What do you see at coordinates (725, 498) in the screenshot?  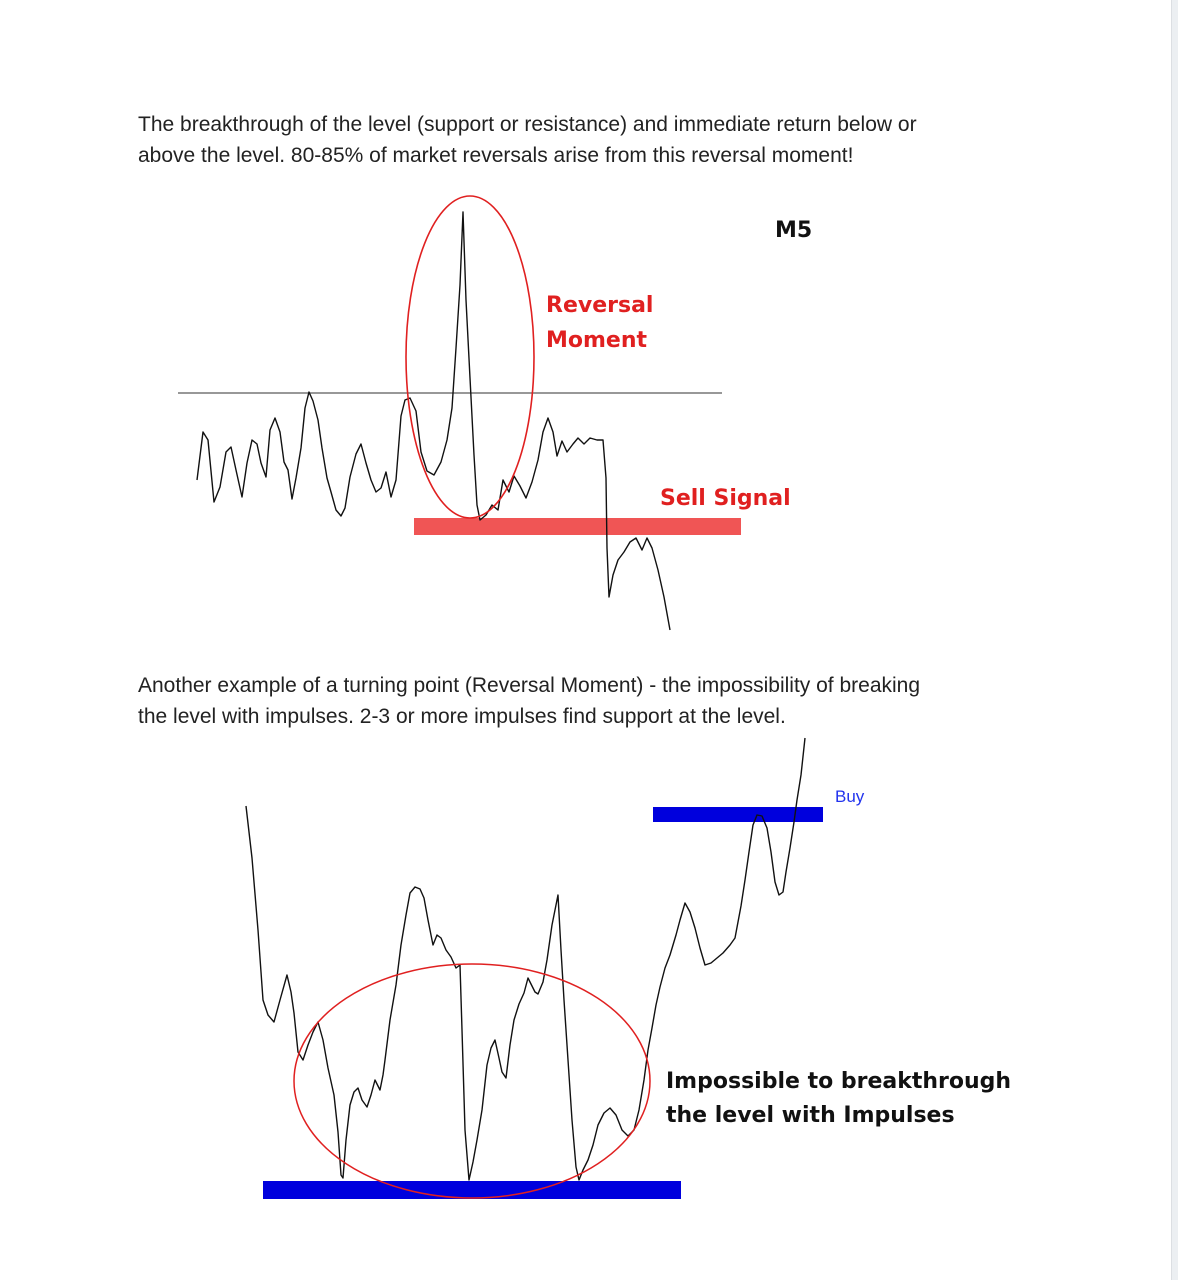 I see `sell-signal-label: Sell Signal` at bounding box center [725, 498].